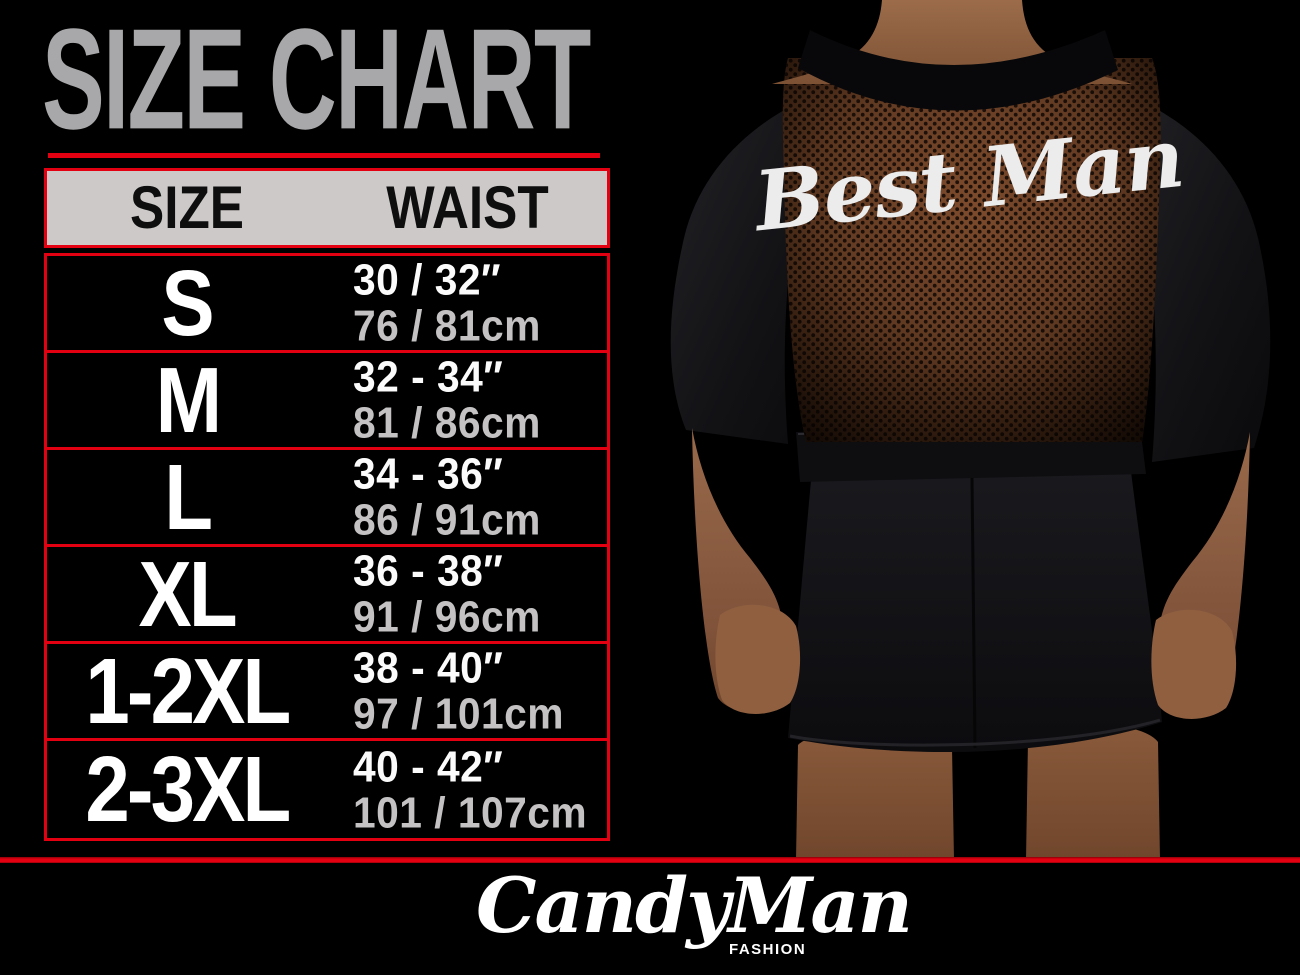  I want to click on size-value: 1-2XL, so click(188, 690).